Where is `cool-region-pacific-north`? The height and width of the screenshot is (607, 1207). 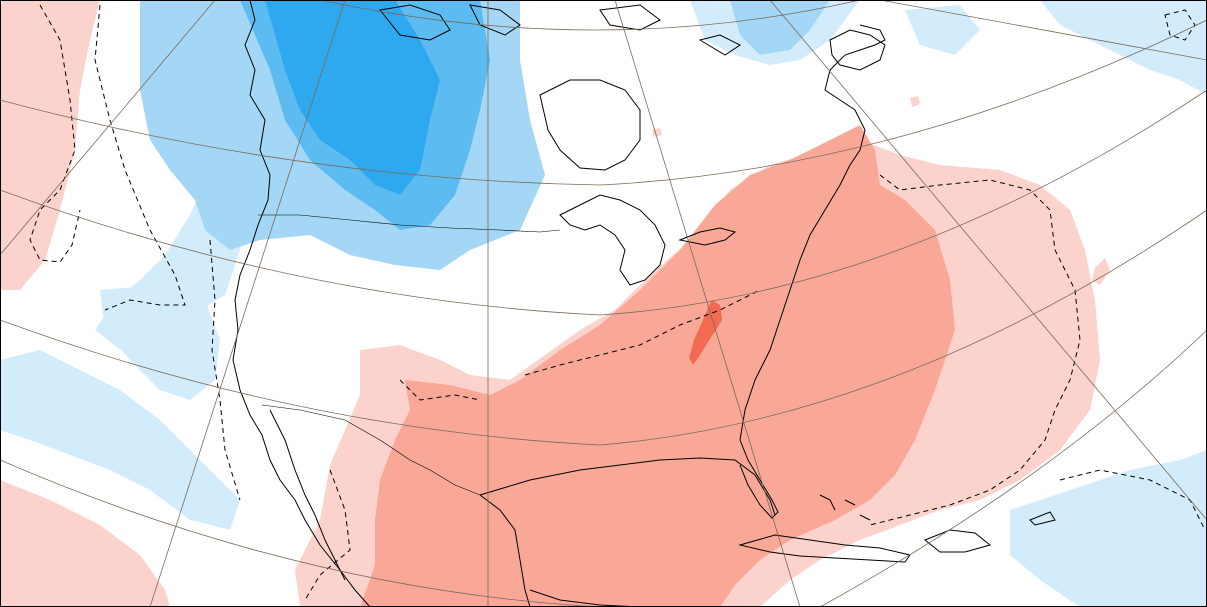 cool-region-pacific-north is located at coordinates (177, 175).